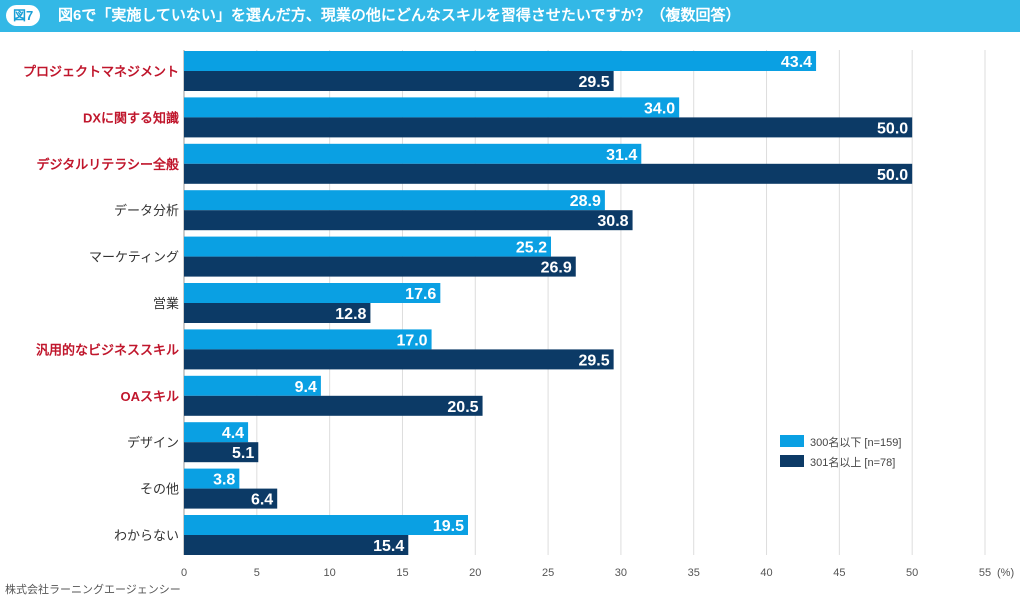 This screenshot has width=1020, height=600. I want to click on category-label: デザイン, so click(153, 442).